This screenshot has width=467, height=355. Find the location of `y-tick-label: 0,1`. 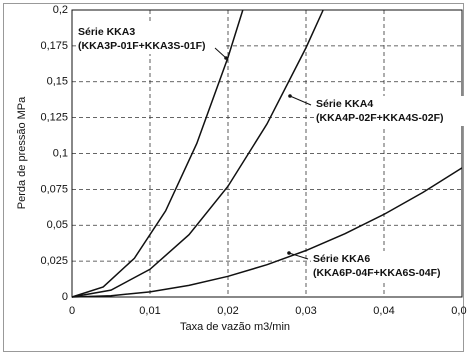

y-tick-label: 0,1 is located at coordinates (60, 153).